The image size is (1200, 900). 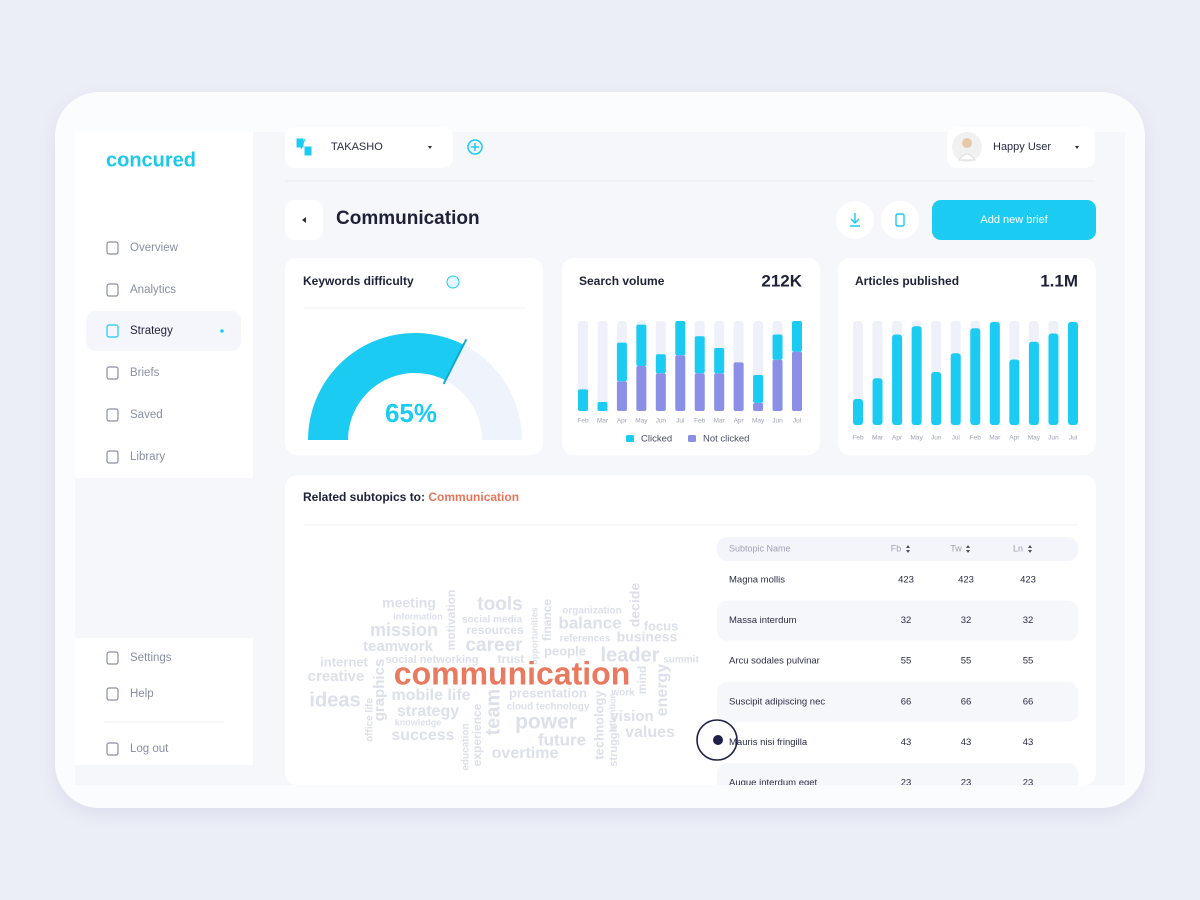 What do you see at coordinates (164, 701) in the screenshot?
I see `sidebar-bottom` at bounding box center [164, 701].